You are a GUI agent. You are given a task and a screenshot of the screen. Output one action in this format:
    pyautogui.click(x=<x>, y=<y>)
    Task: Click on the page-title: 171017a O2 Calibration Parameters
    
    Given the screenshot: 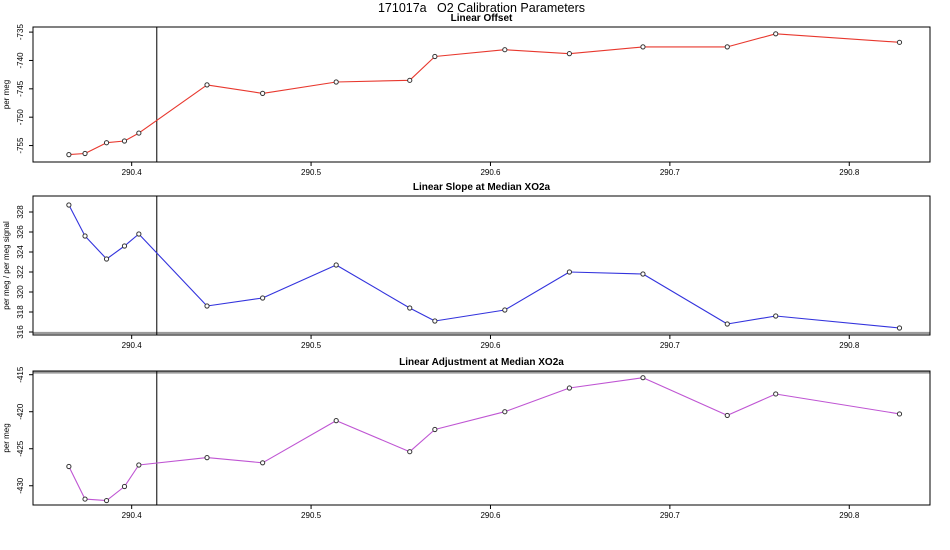 What is the action you would take?
    pyautogui.click(x=481, y=8)
    